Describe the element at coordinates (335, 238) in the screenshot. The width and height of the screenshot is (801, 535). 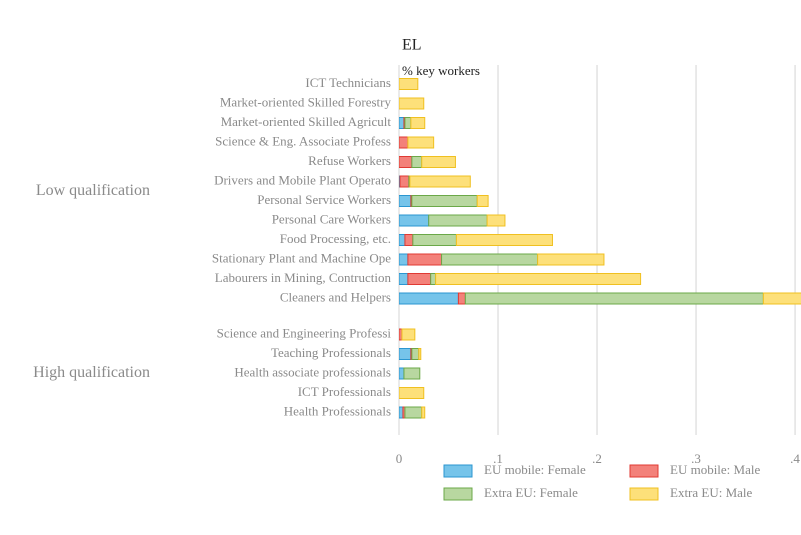
I see `category-label: Food Processing, etc.` at that location.